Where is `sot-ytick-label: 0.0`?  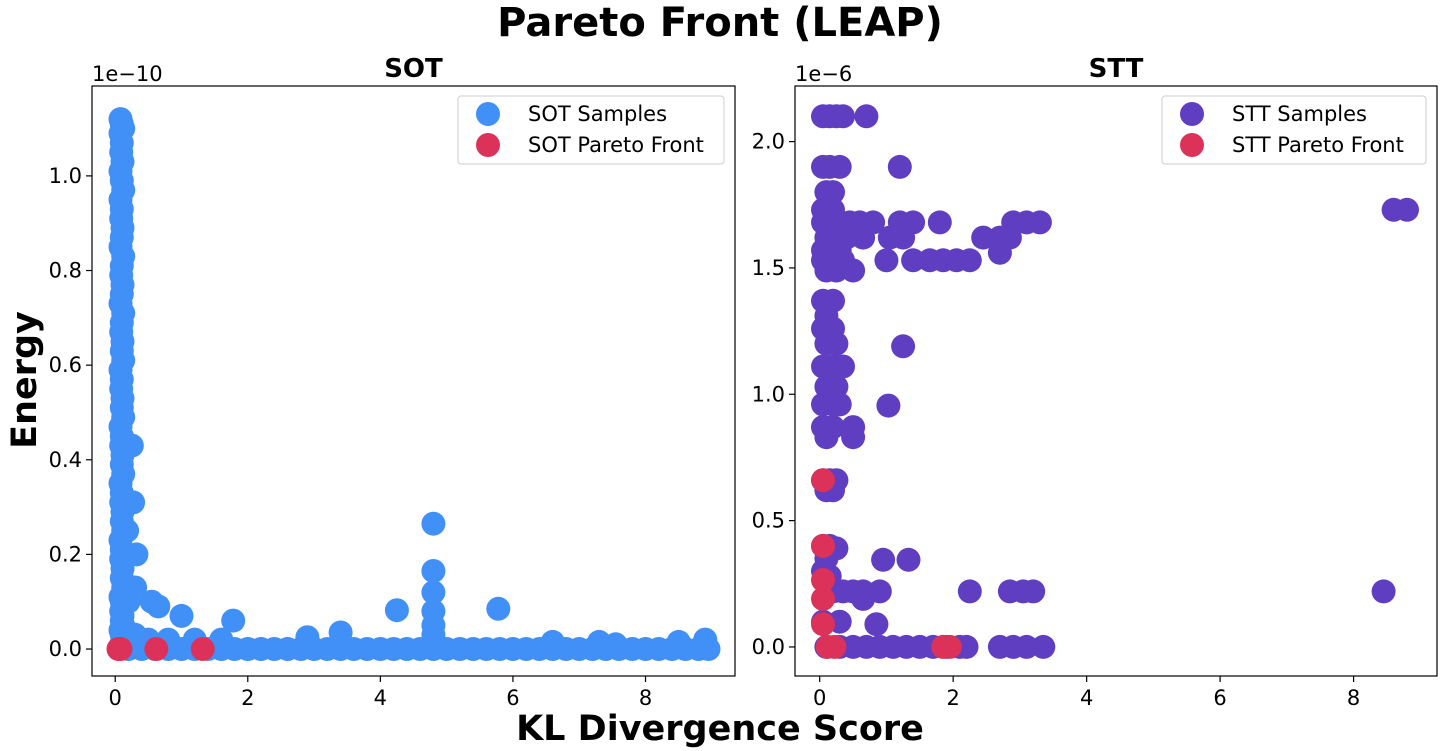
sot-ytick-label: 0.0 is located at coordinates (65, 649).